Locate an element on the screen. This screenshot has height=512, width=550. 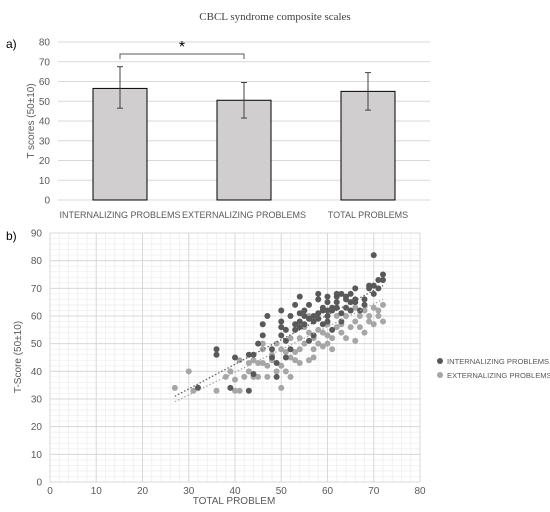
significance-bracket: * is located at coordinates (182, 49).